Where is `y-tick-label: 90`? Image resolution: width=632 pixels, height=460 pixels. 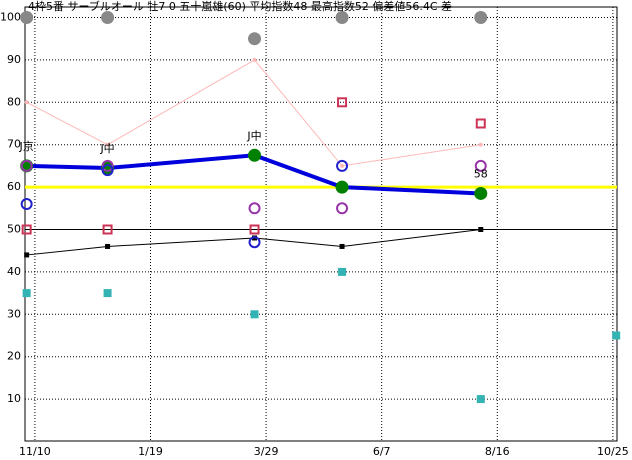
y-tick-label: 90 is located at coordinates (14, 59).